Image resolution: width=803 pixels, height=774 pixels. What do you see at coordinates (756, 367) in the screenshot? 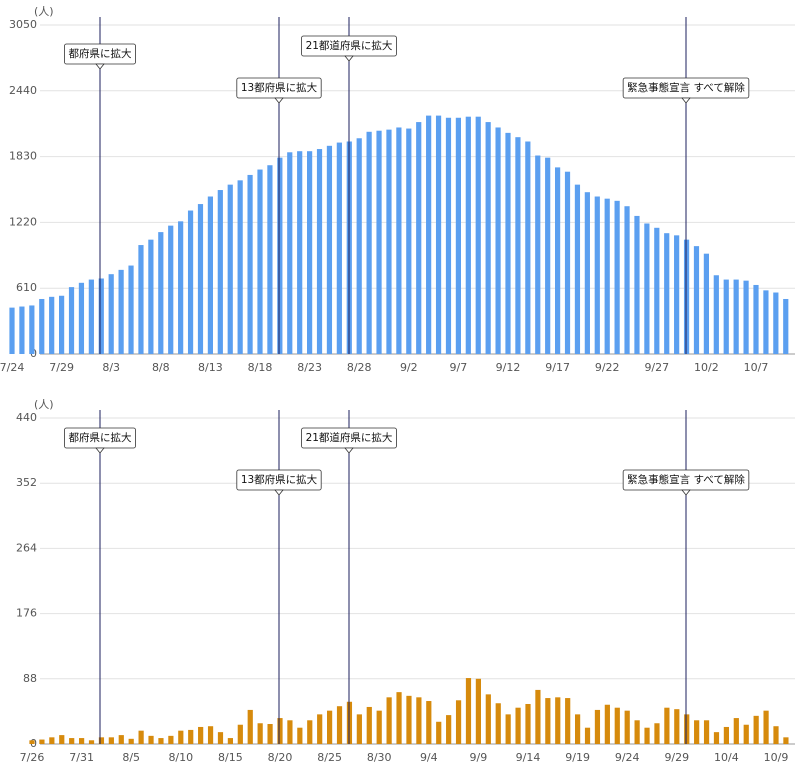
I see `x-tick-label: 10/7` at bounding box center [756, 367].